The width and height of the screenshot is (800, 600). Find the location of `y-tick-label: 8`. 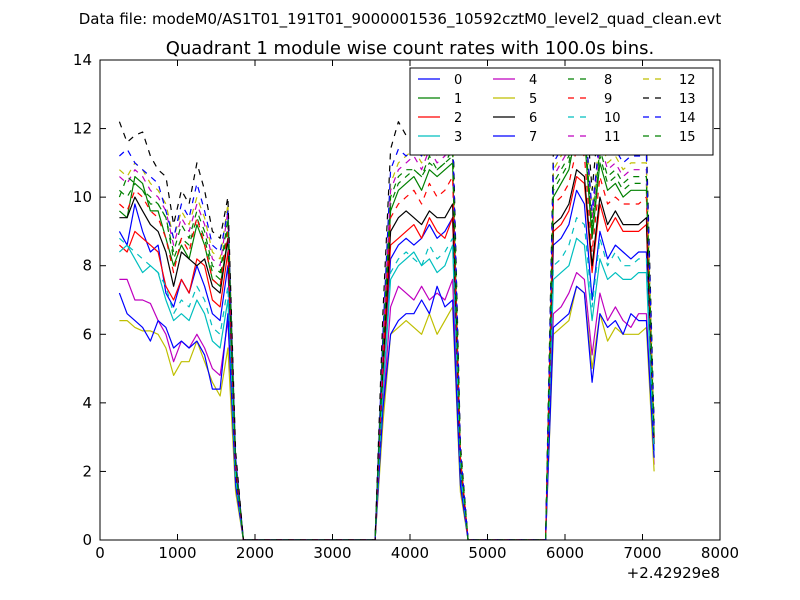

y-tick-label: 8 is located at coordinates (87, 266).